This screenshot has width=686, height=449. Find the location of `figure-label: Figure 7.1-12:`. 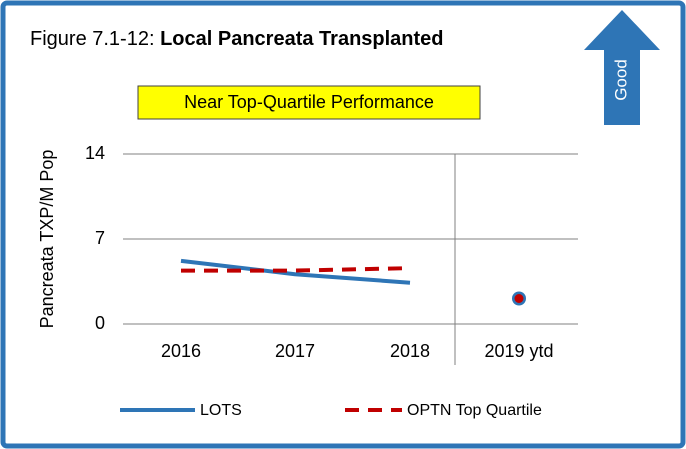

figure-label: Figure 7.1-12: is located at coordinates (92, 39).